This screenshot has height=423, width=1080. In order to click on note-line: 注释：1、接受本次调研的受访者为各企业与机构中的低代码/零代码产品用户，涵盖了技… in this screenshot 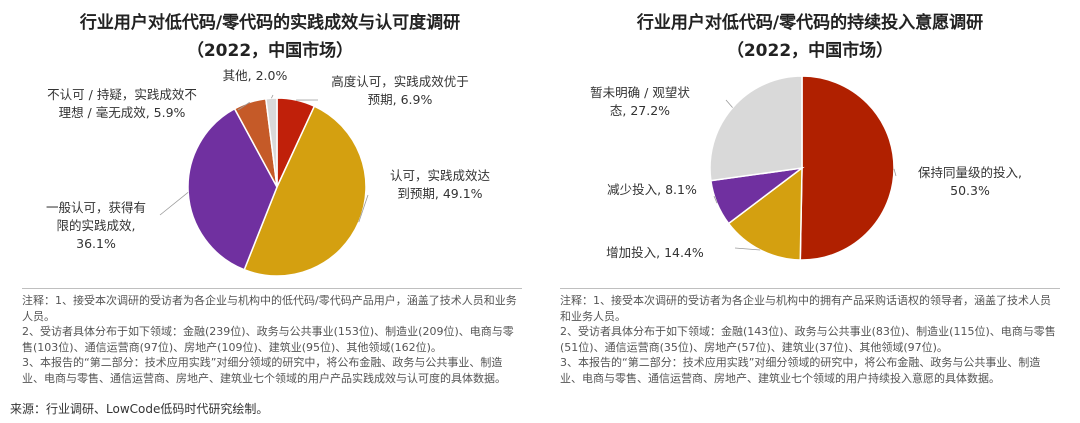, I will do `click(269, 308)`.